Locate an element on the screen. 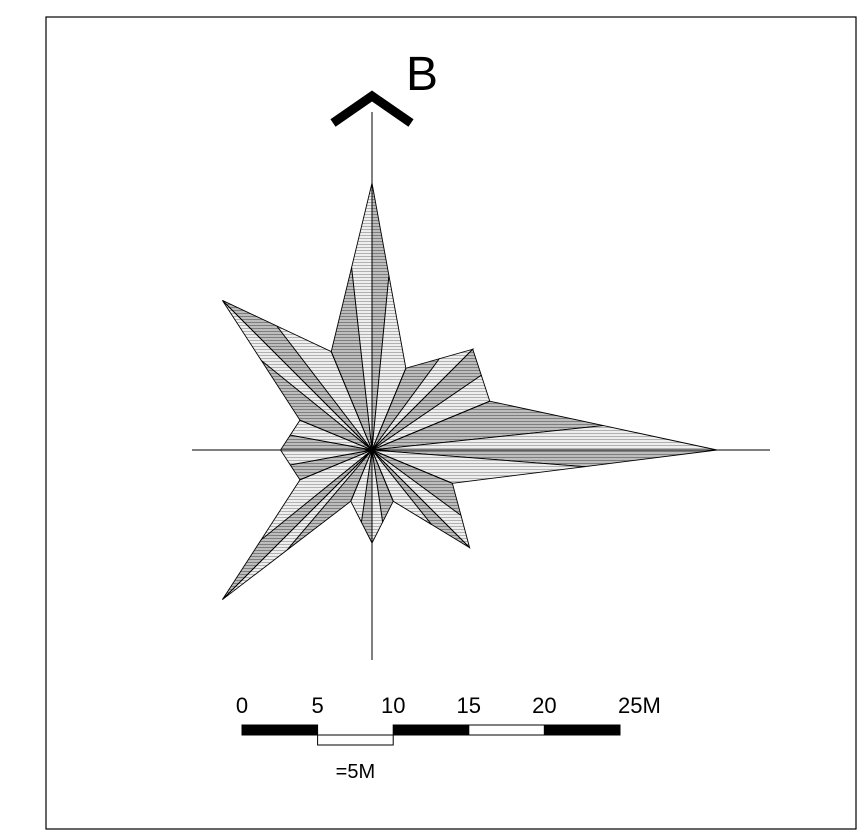  rose-ray-nne is located at coordinates (389, 409).